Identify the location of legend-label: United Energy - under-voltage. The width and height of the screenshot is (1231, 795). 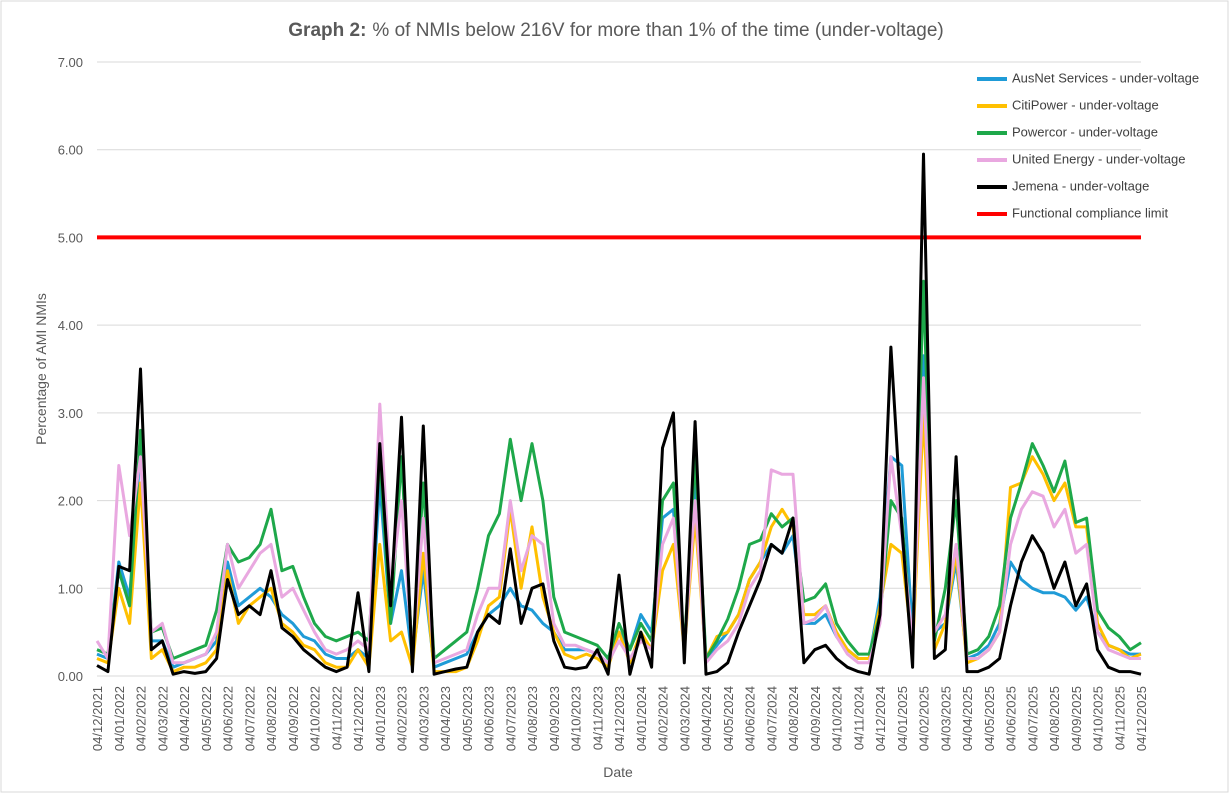
(1098, 158).